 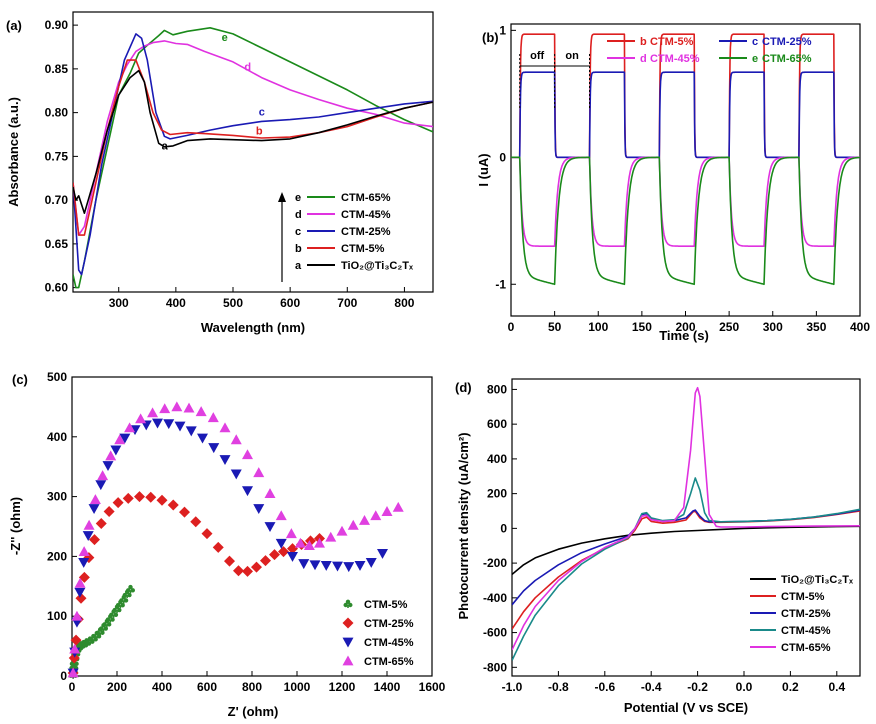 What do you see at coordinates (298, 266) in the screenshot?
I see `legend-letter: a` at bounding box center [298, 266].